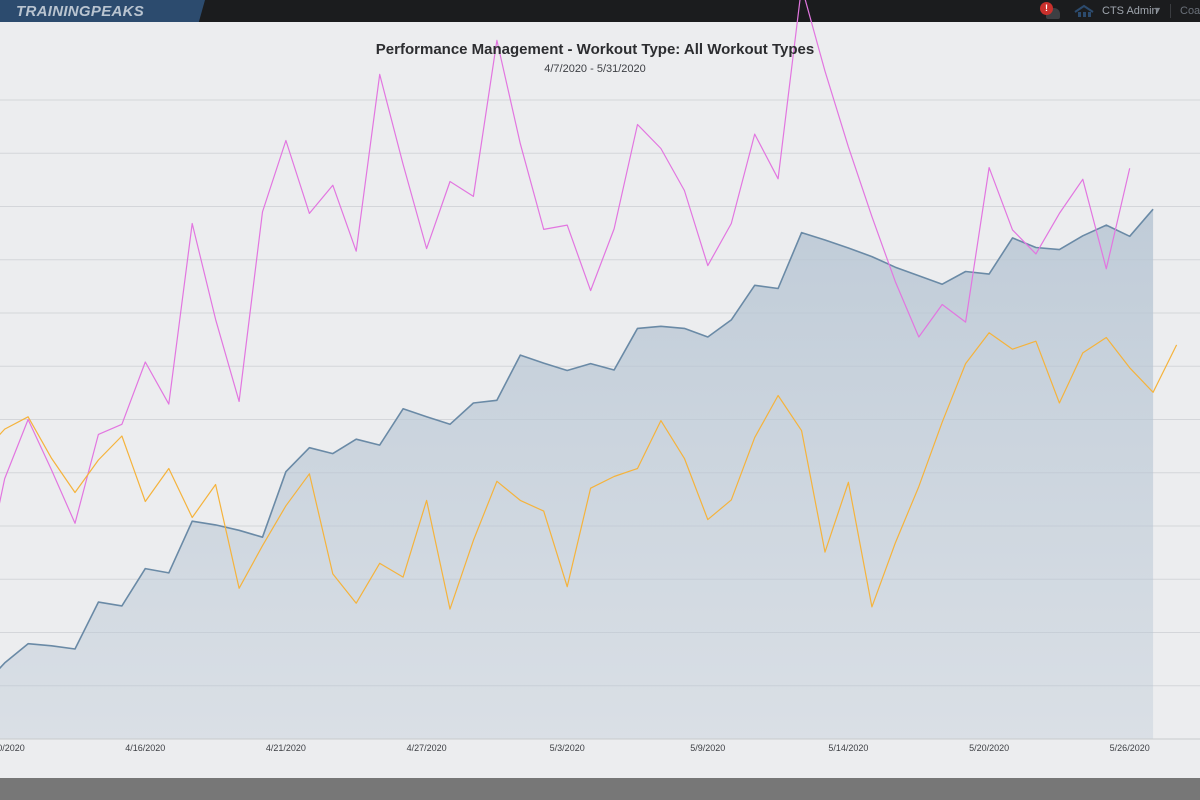  I want to click on x-tick-label: 4/16/2020, so click(145, 748).